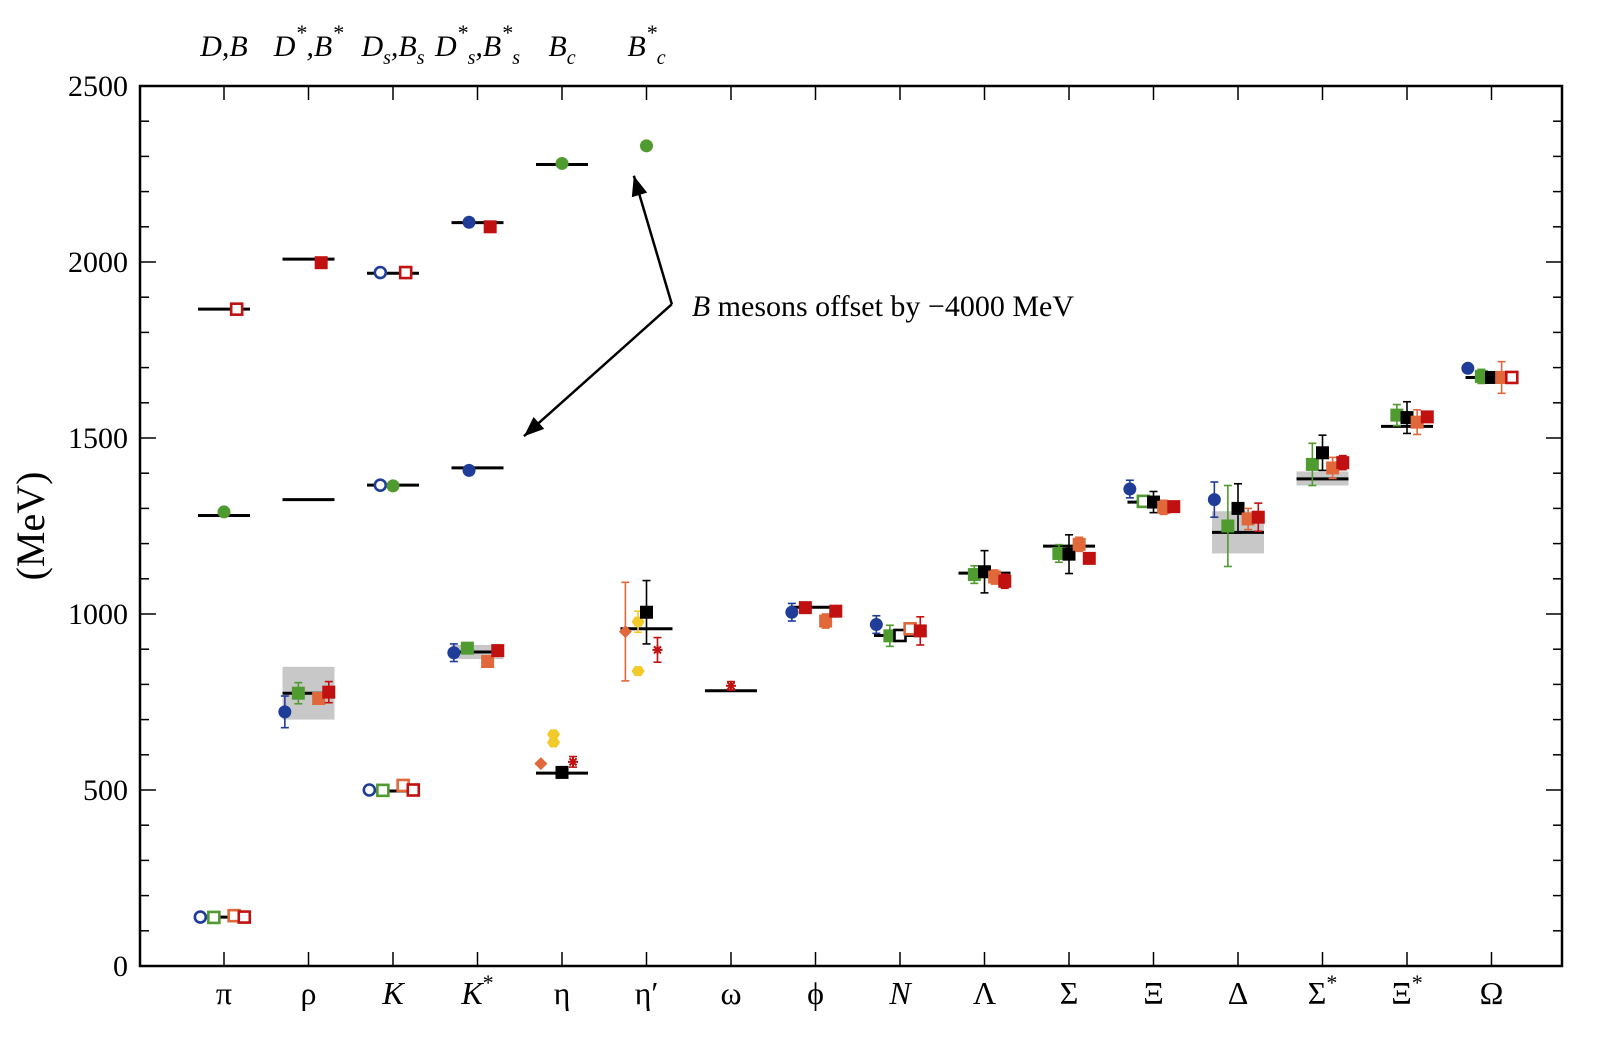  Describe the element at coordinates (1238, 993) in the screenshot. I see `x-category-label: Δ` at that location.